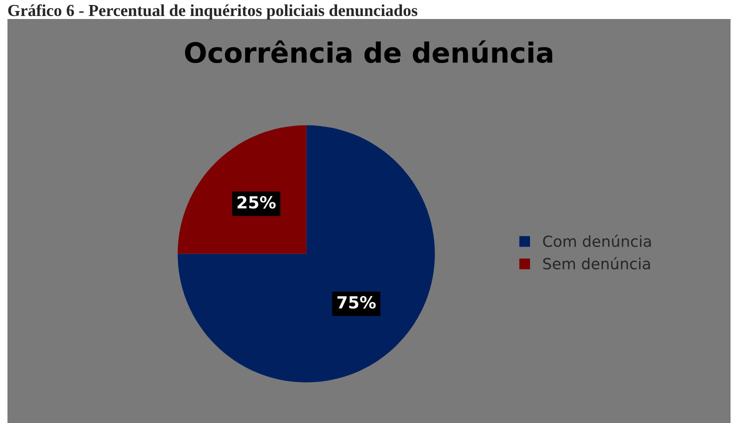  Describe the element at coordinates (242, 189) in the screenshot. I see `pie-slice` at that location.